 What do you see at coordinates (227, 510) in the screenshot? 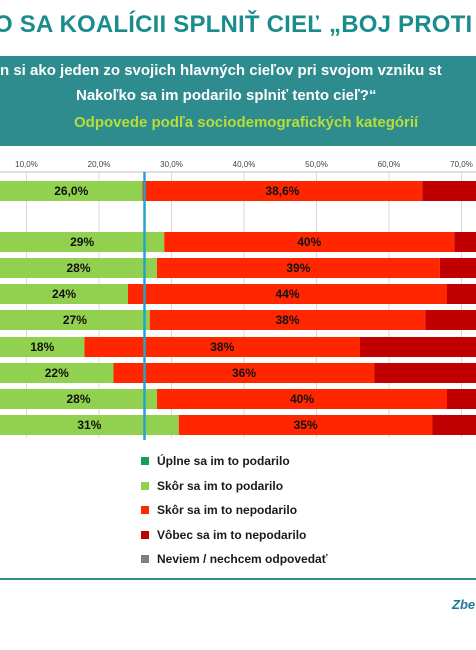
I see `legend-label: Skôr sa im to nepodarilo` at bounding box center [227, 510].